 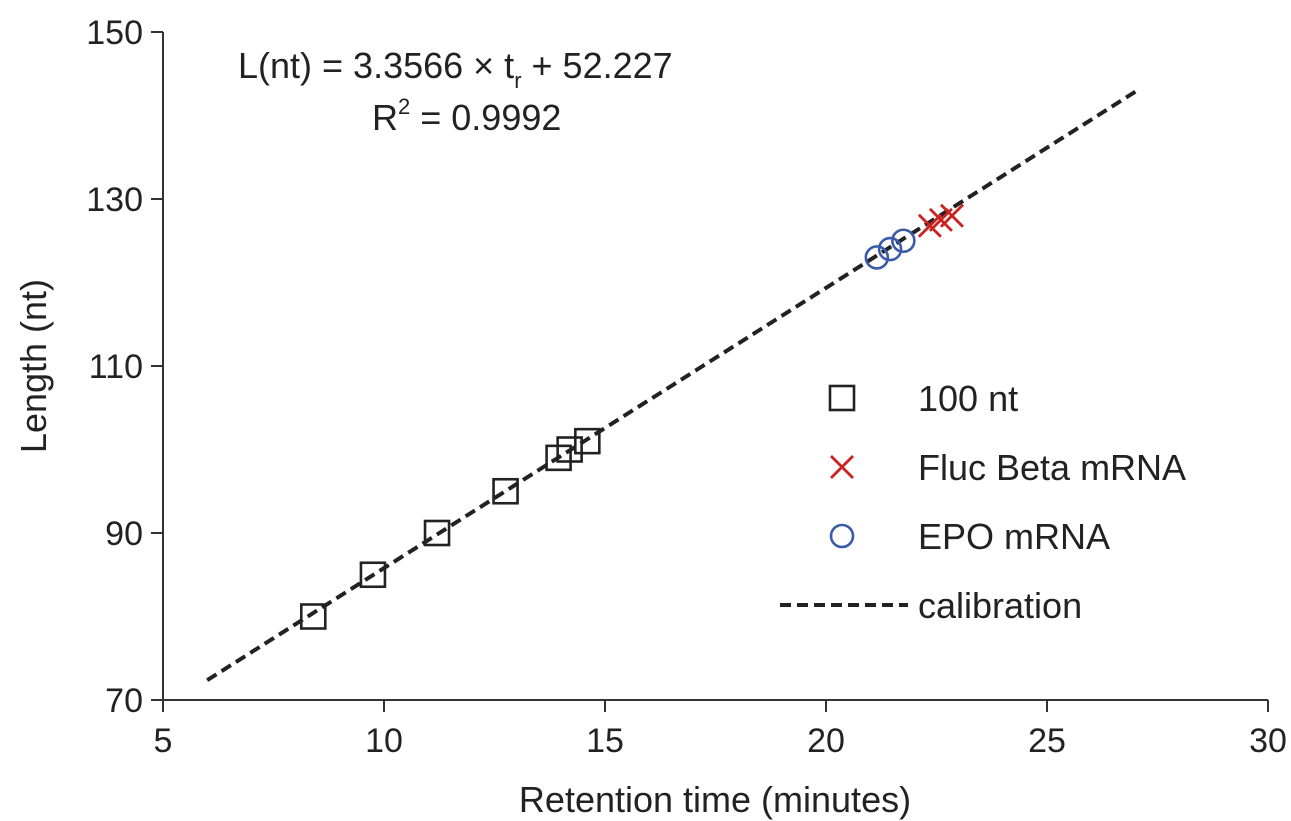 What do you see at coordinates (114, 200) in the screenshot?
I see `y-tick-label: 130` at bounding box center [114, 200].